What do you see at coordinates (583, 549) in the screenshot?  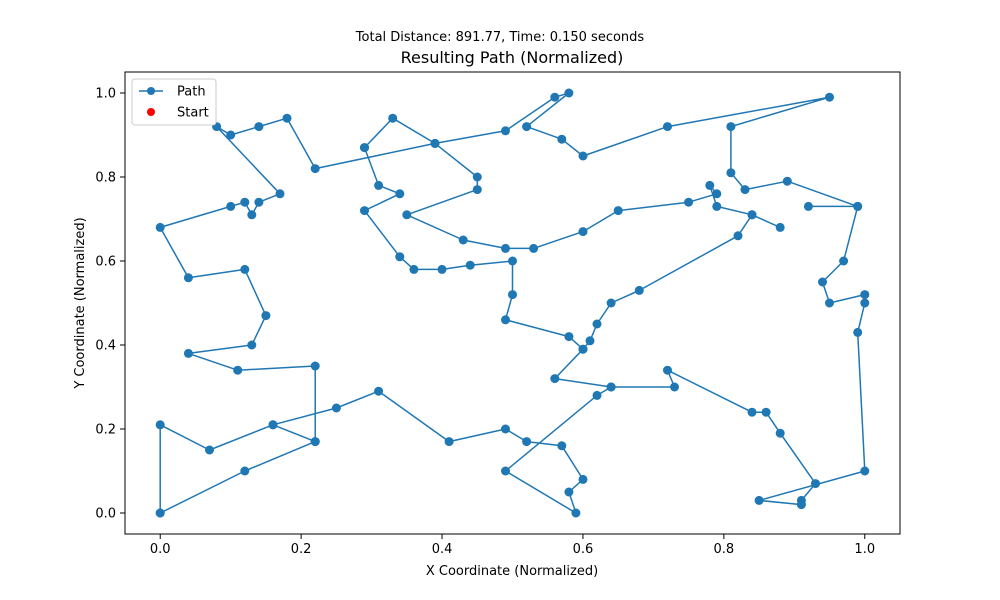 I see `x-tick-label: 0.6` at bounding box center [583, 549].